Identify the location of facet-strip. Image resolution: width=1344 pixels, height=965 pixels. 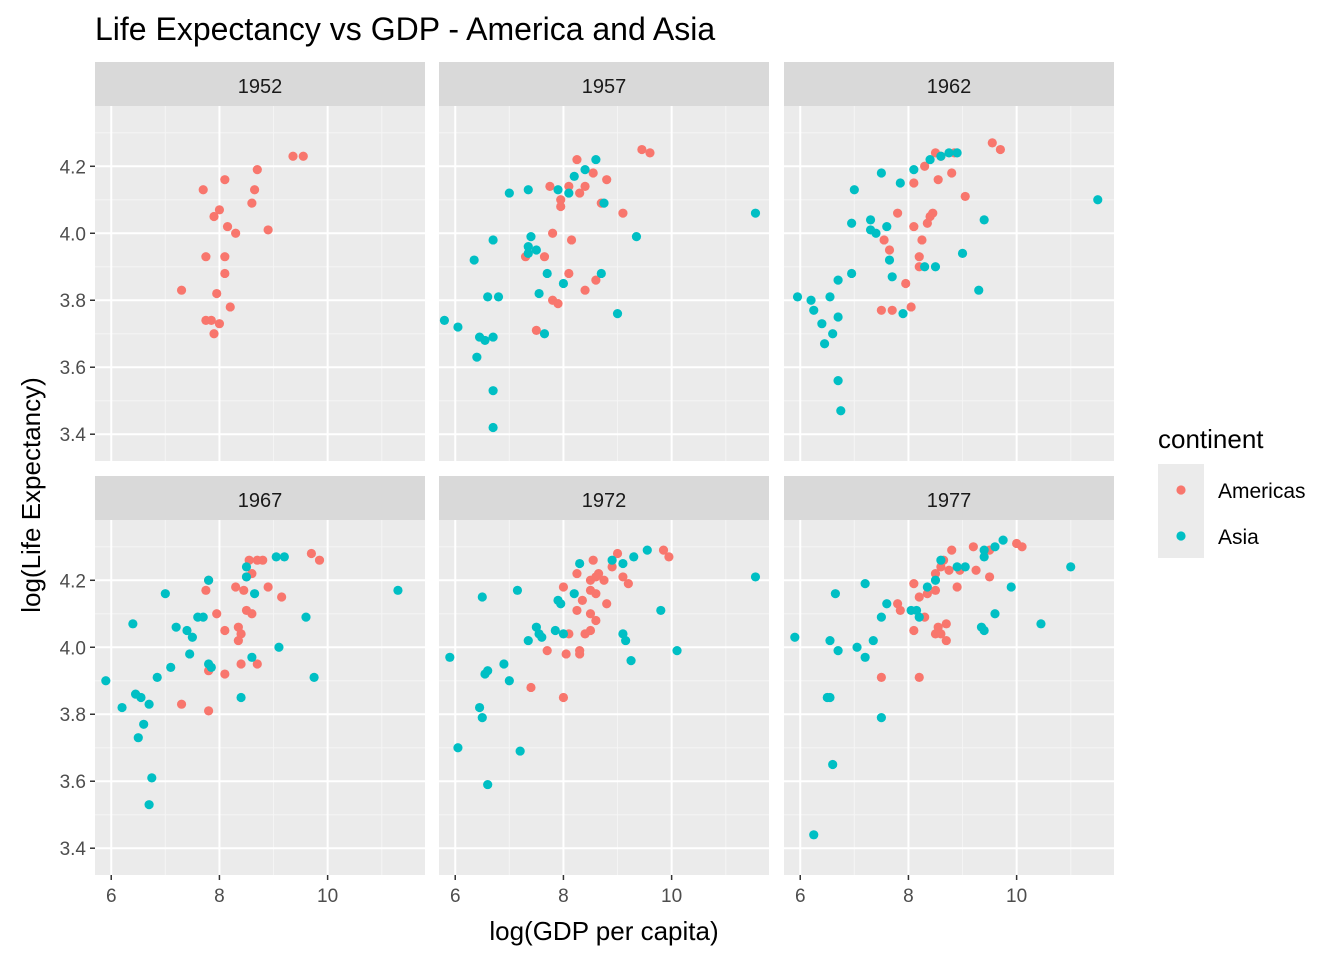
(604, 84).